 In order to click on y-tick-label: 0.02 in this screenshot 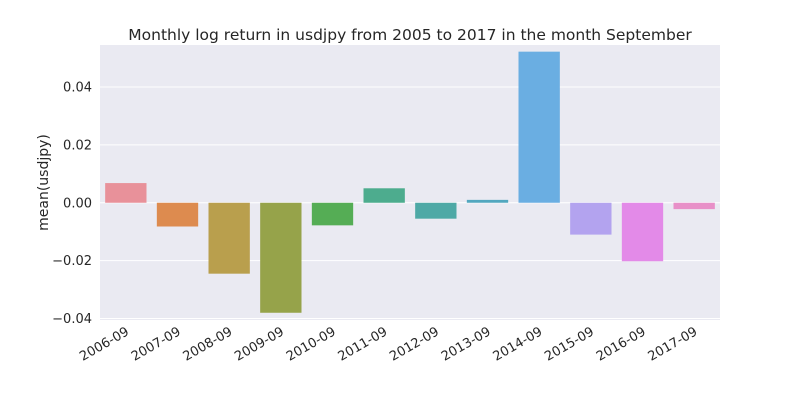, I will do `click(77, 145)`.